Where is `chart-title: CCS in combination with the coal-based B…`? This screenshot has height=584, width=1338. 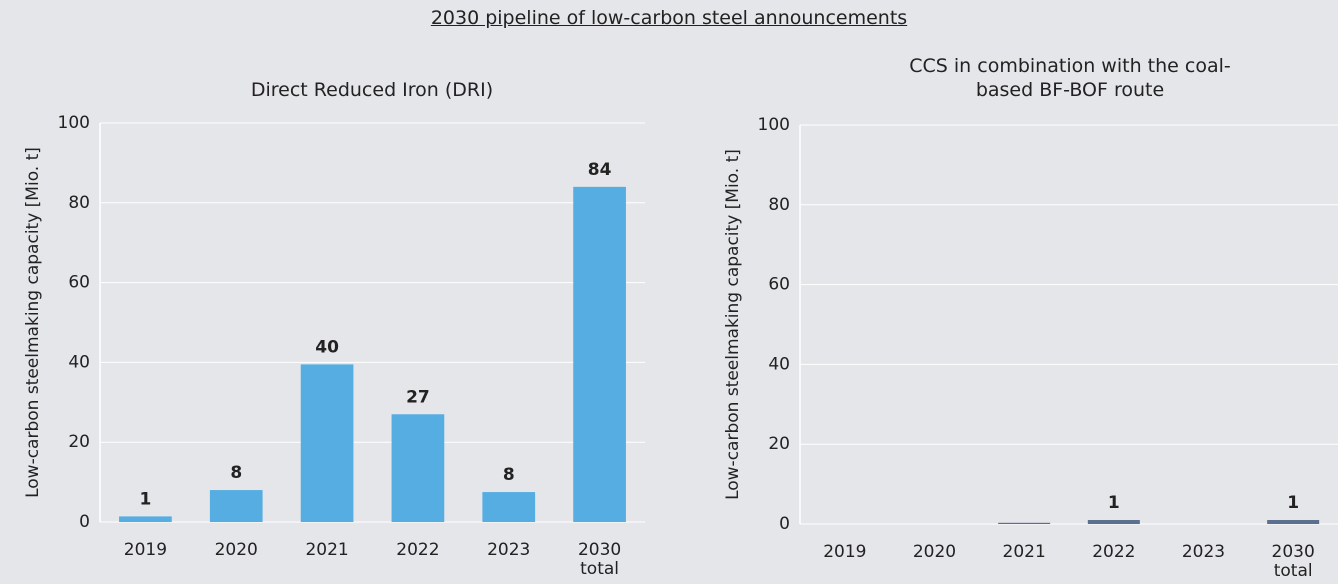
chart-title: CCS in combination with the coal-based B… is located at coordinates (1070, 78).